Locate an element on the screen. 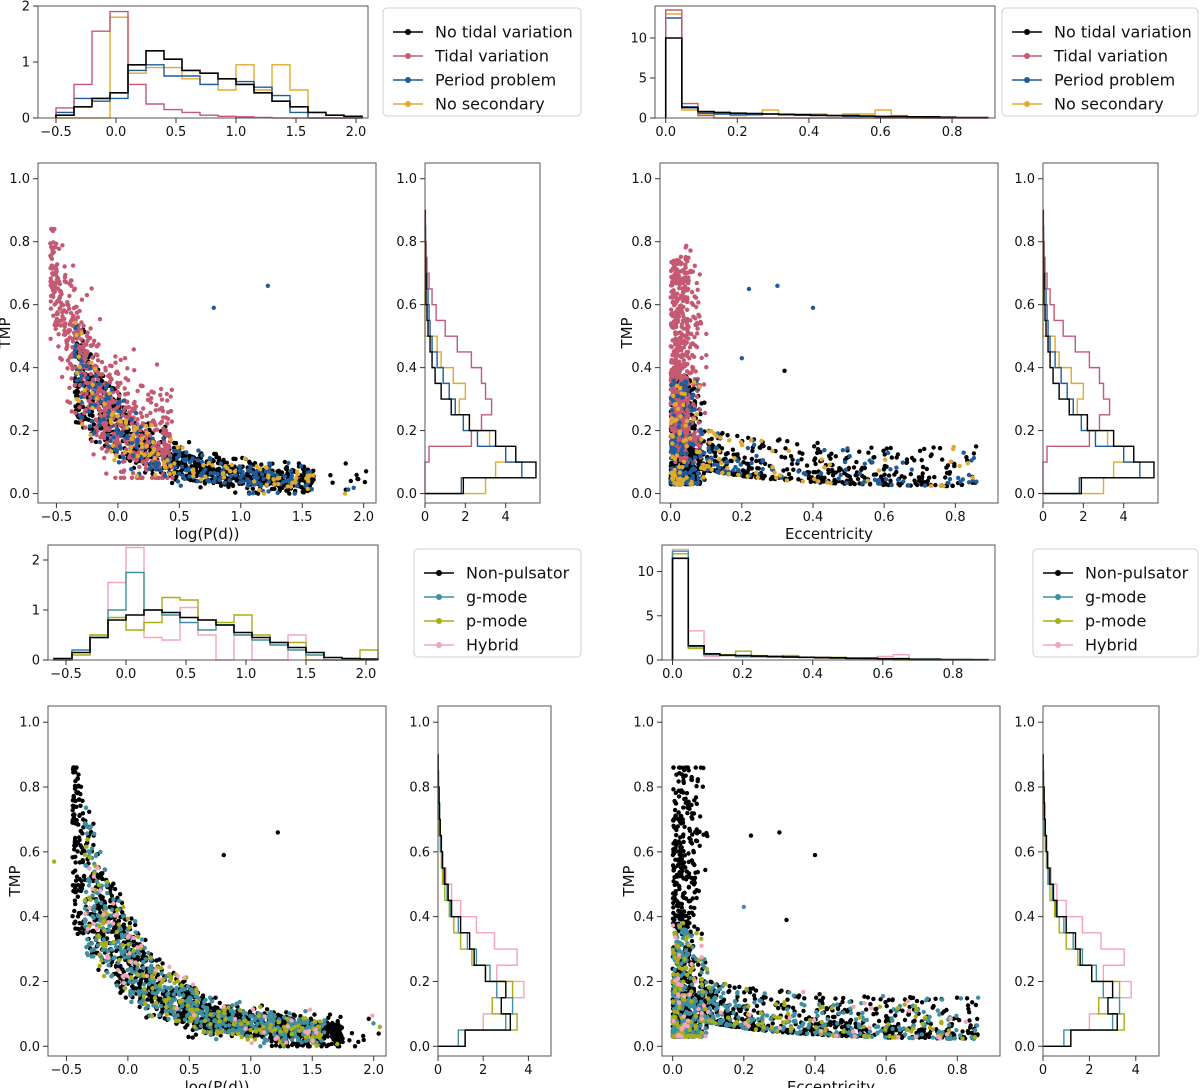 The width and height of the screenshot is (1200, 1088). chart-hist-tmp-ecc-tidal: 0 2 40.00.20.40.60.81.0 is located at coordinates (1086, 343).